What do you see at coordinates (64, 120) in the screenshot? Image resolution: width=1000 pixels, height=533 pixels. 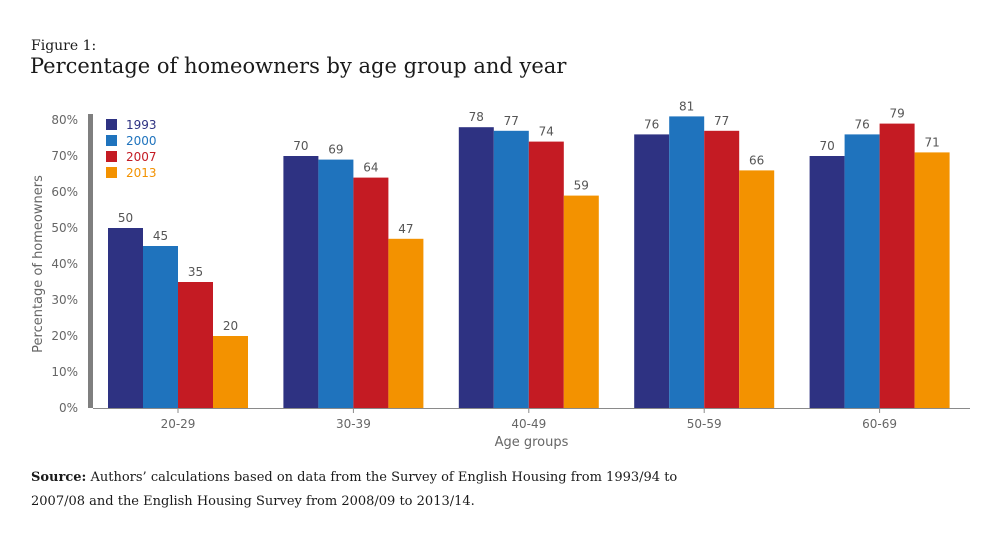 I see `y-tick-label: 80%` at bounding box center [64, 120].